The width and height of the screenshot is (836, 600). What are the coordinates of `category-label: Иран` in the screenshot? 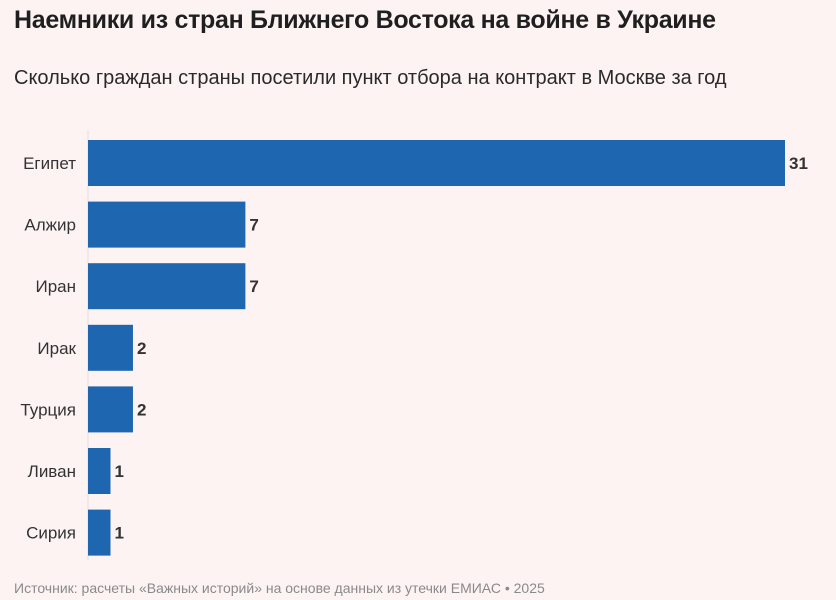 It's located at (55, 286).